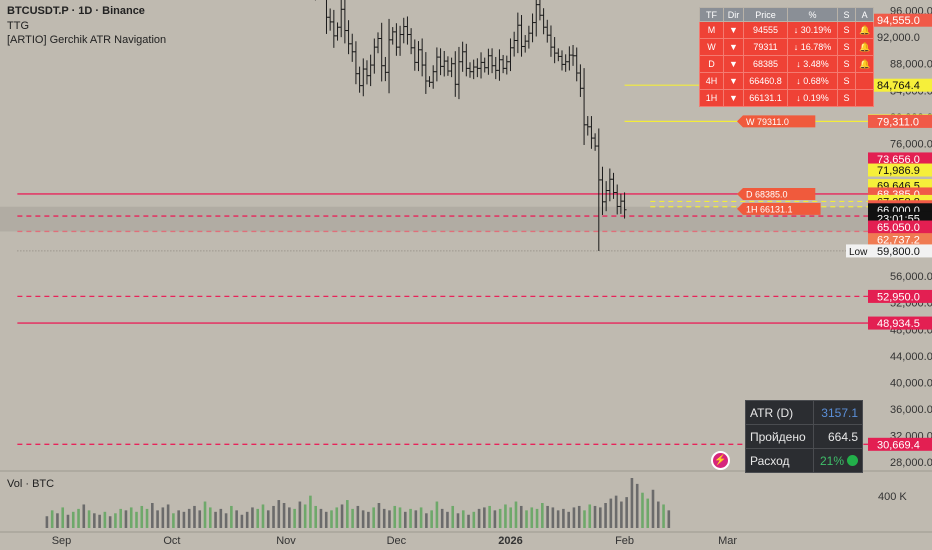 This screenshot has width=932, height=550. What do you see at coordinates (18, 26) in the screenshot?
I see `indicator-ttg-label: TTG` at bounding box center [18, 26].